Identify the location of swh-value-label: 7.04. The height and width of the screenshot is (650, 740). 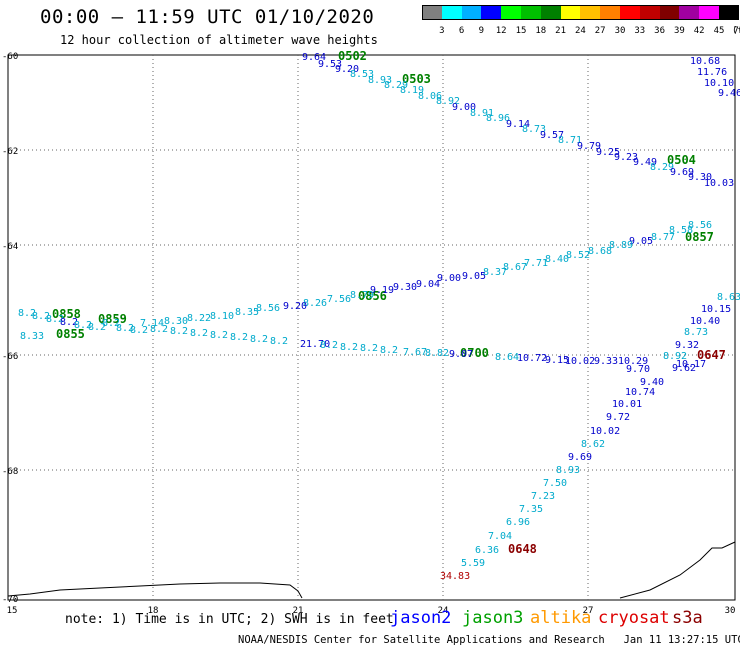
(500, 536).